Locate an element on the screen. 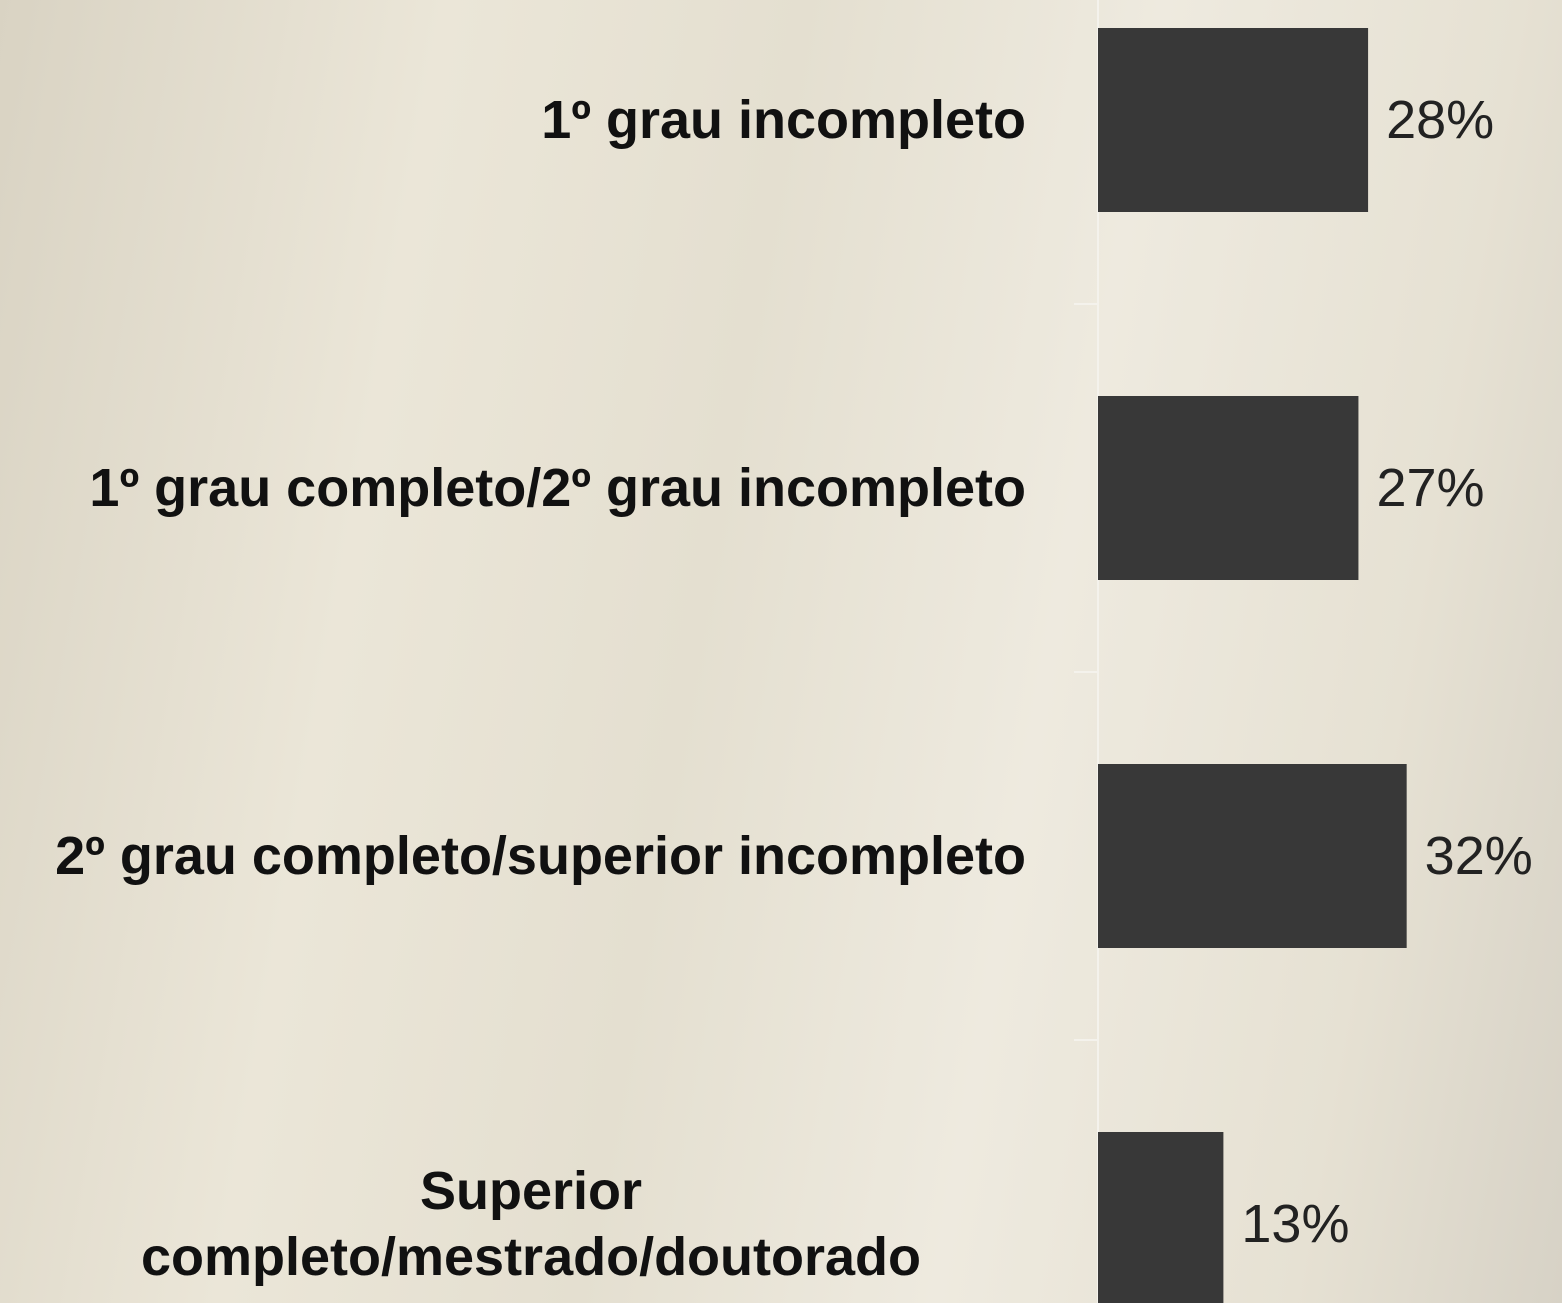 The height and width of the screenshot is (1303, 1562). value-label: 32% is located at coordinates (1478, 856).